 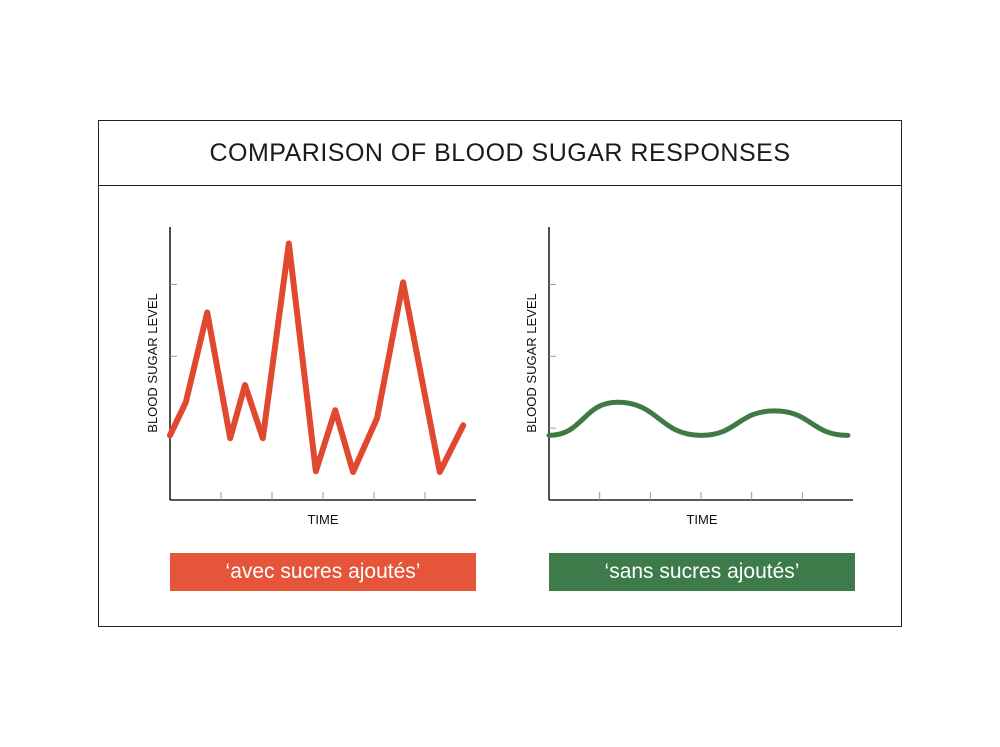 I want to click on caption-with-added-sugar: ‘avec sucres ajoutés’, so click(x=323, y=572).